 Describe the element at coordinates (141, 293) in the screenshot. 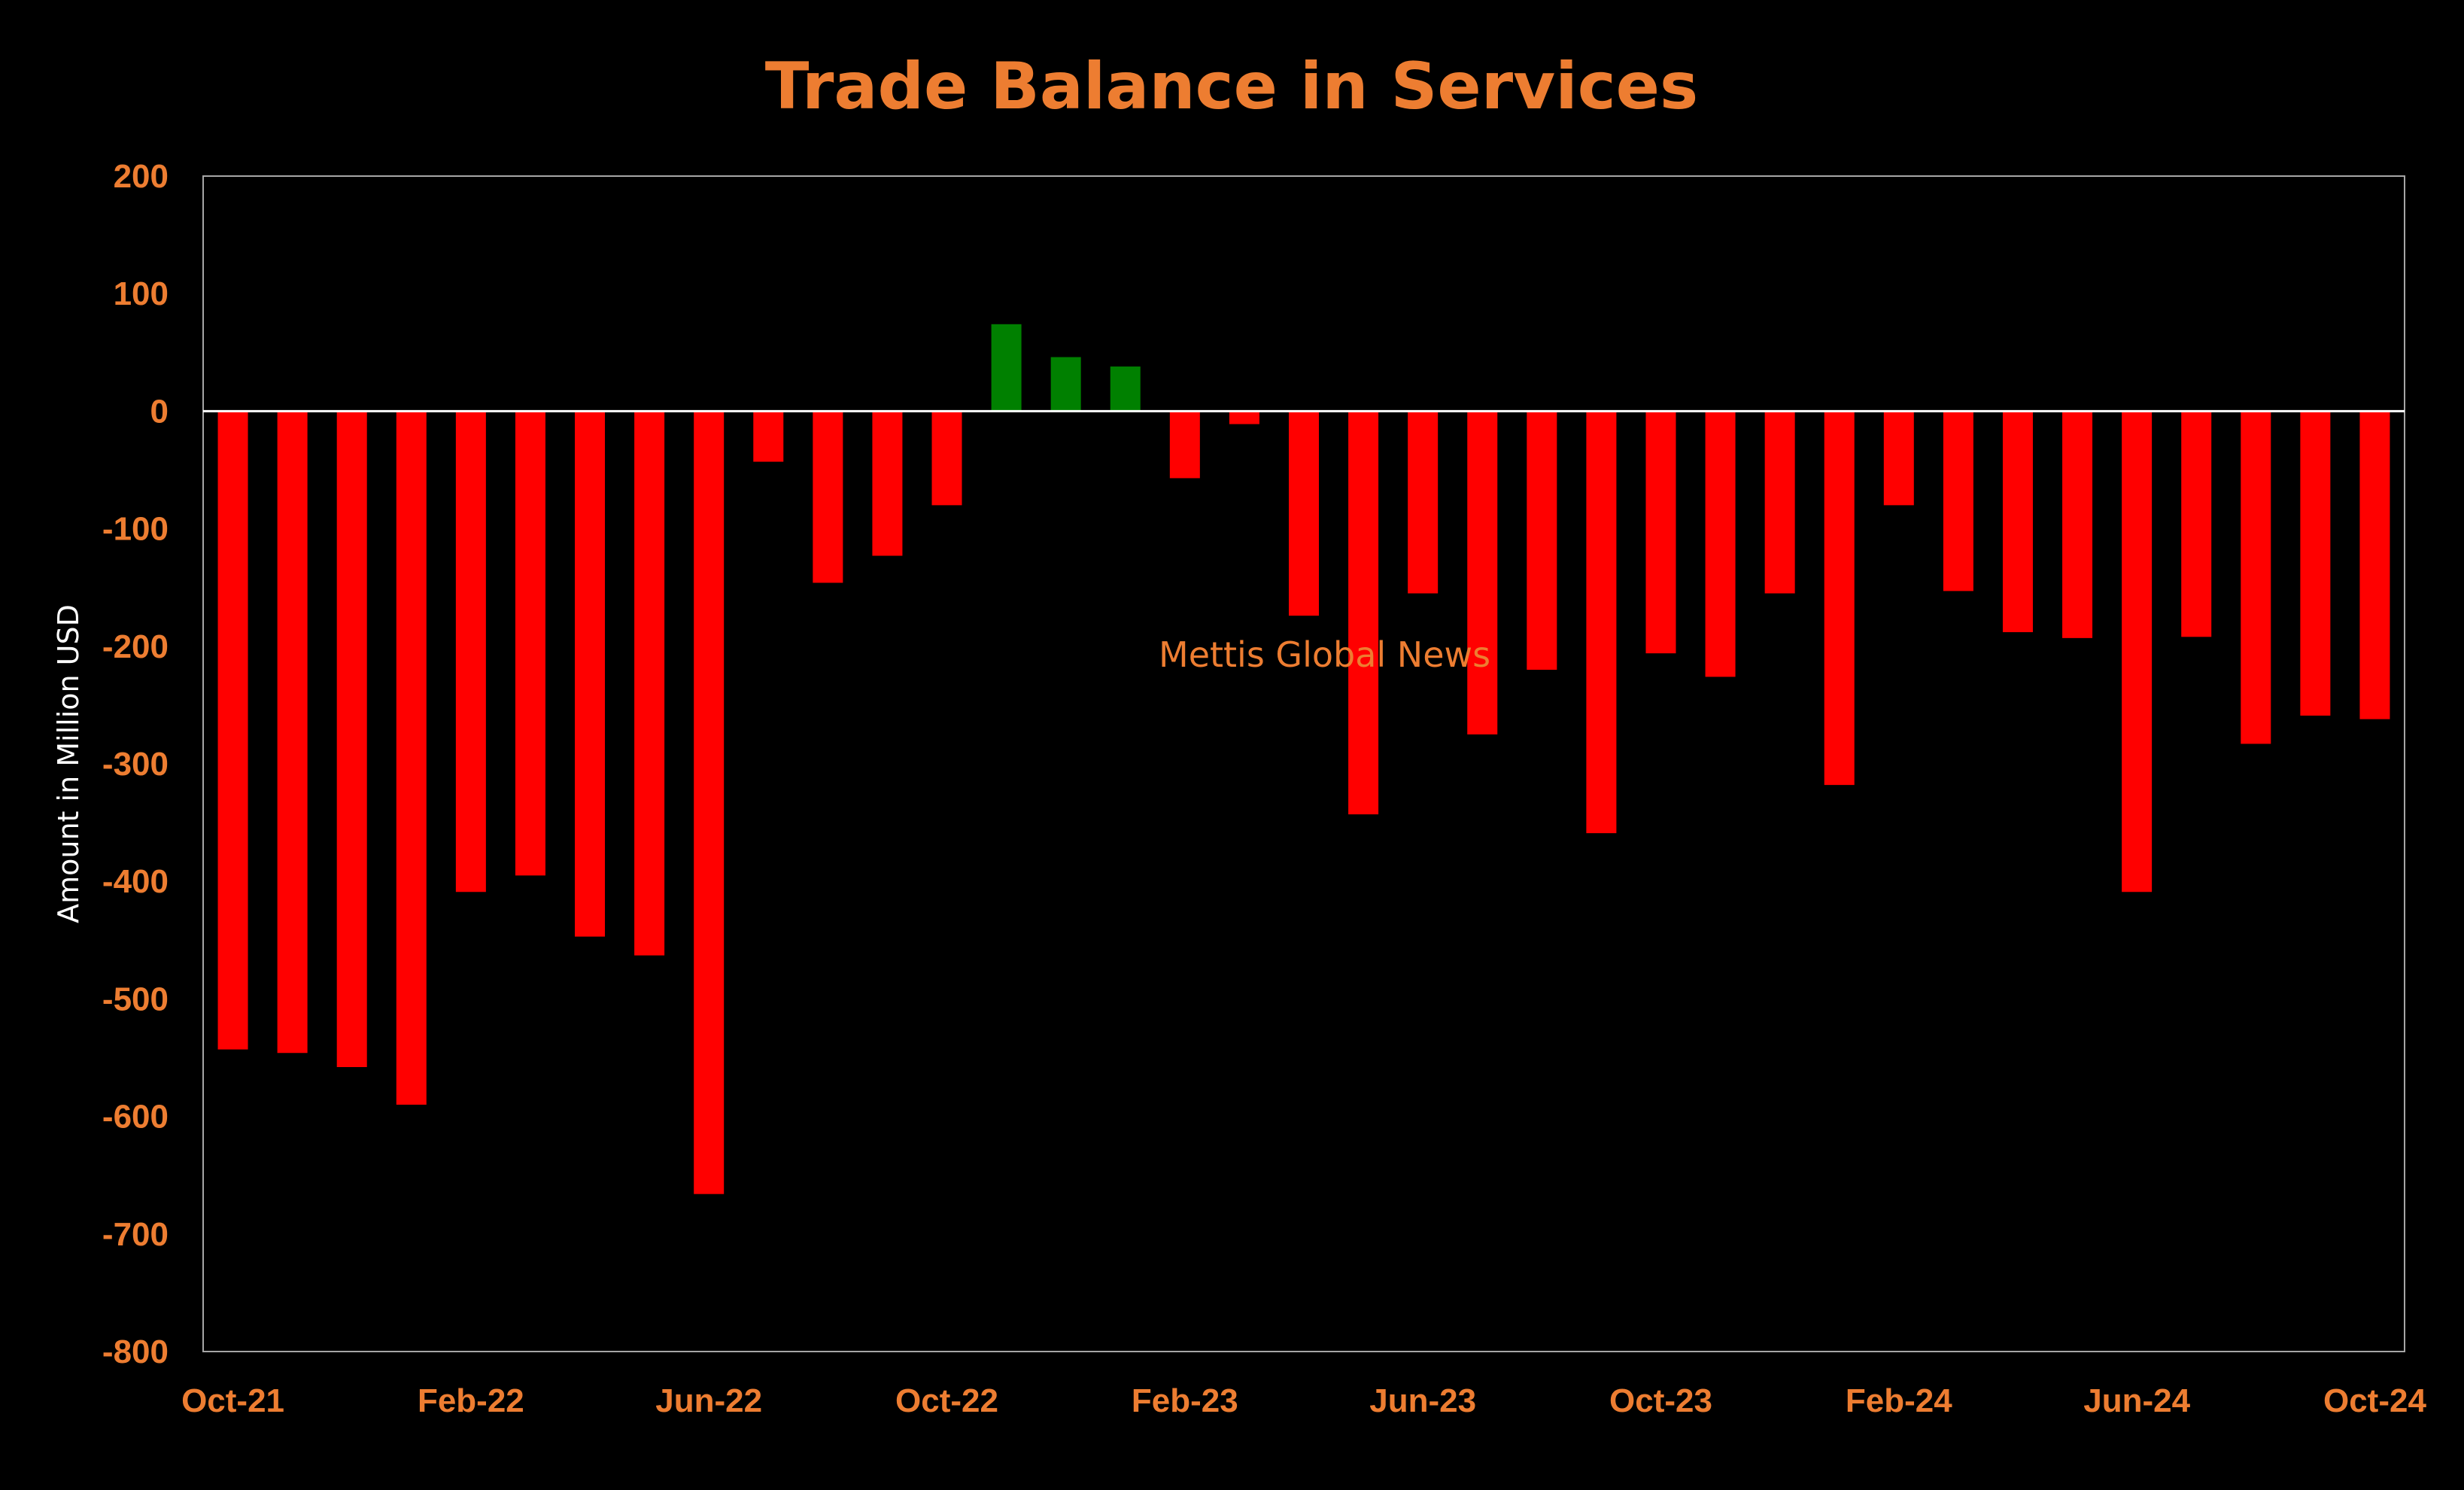

I see `y-tick-label: 100` at that location.